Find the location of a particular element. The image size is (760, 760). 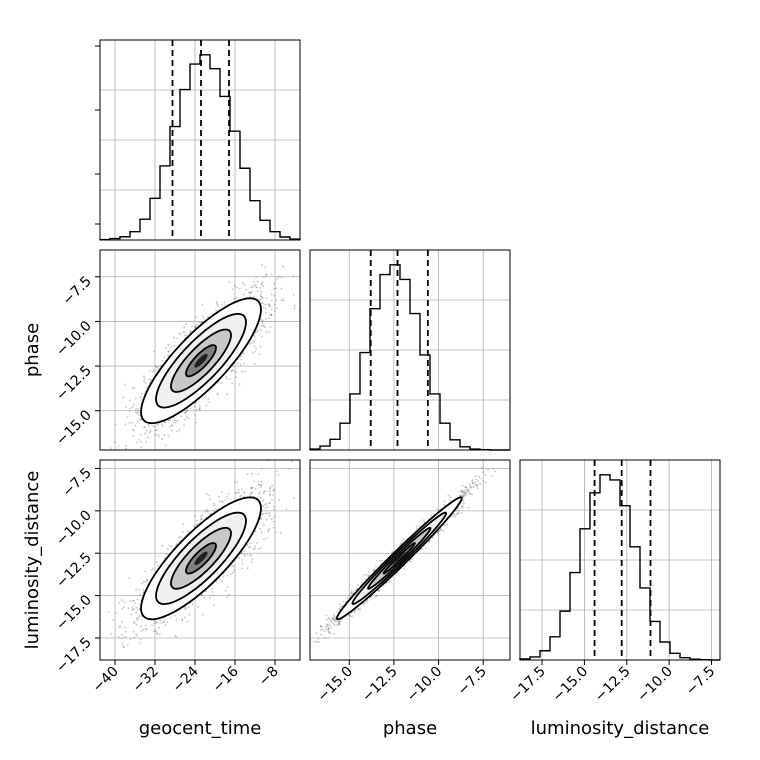

x-tick-label: −12.5 is located at coordinates (613, 685).